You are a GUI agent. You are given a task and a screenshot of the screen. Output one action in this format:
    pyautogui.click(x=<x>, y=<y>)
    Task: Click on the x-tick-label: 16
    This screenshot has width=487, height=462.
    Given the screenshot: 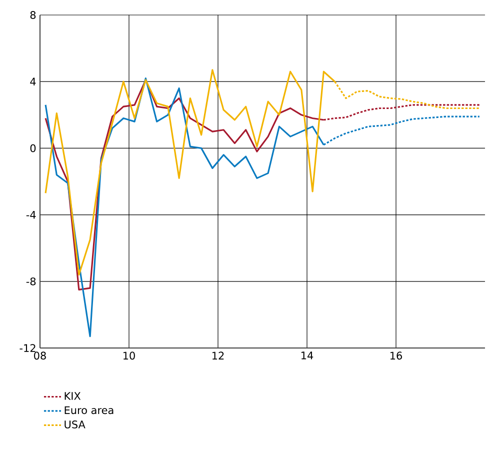 What is the action you would take?
    pyautogui.click(x=396, y=356)
    